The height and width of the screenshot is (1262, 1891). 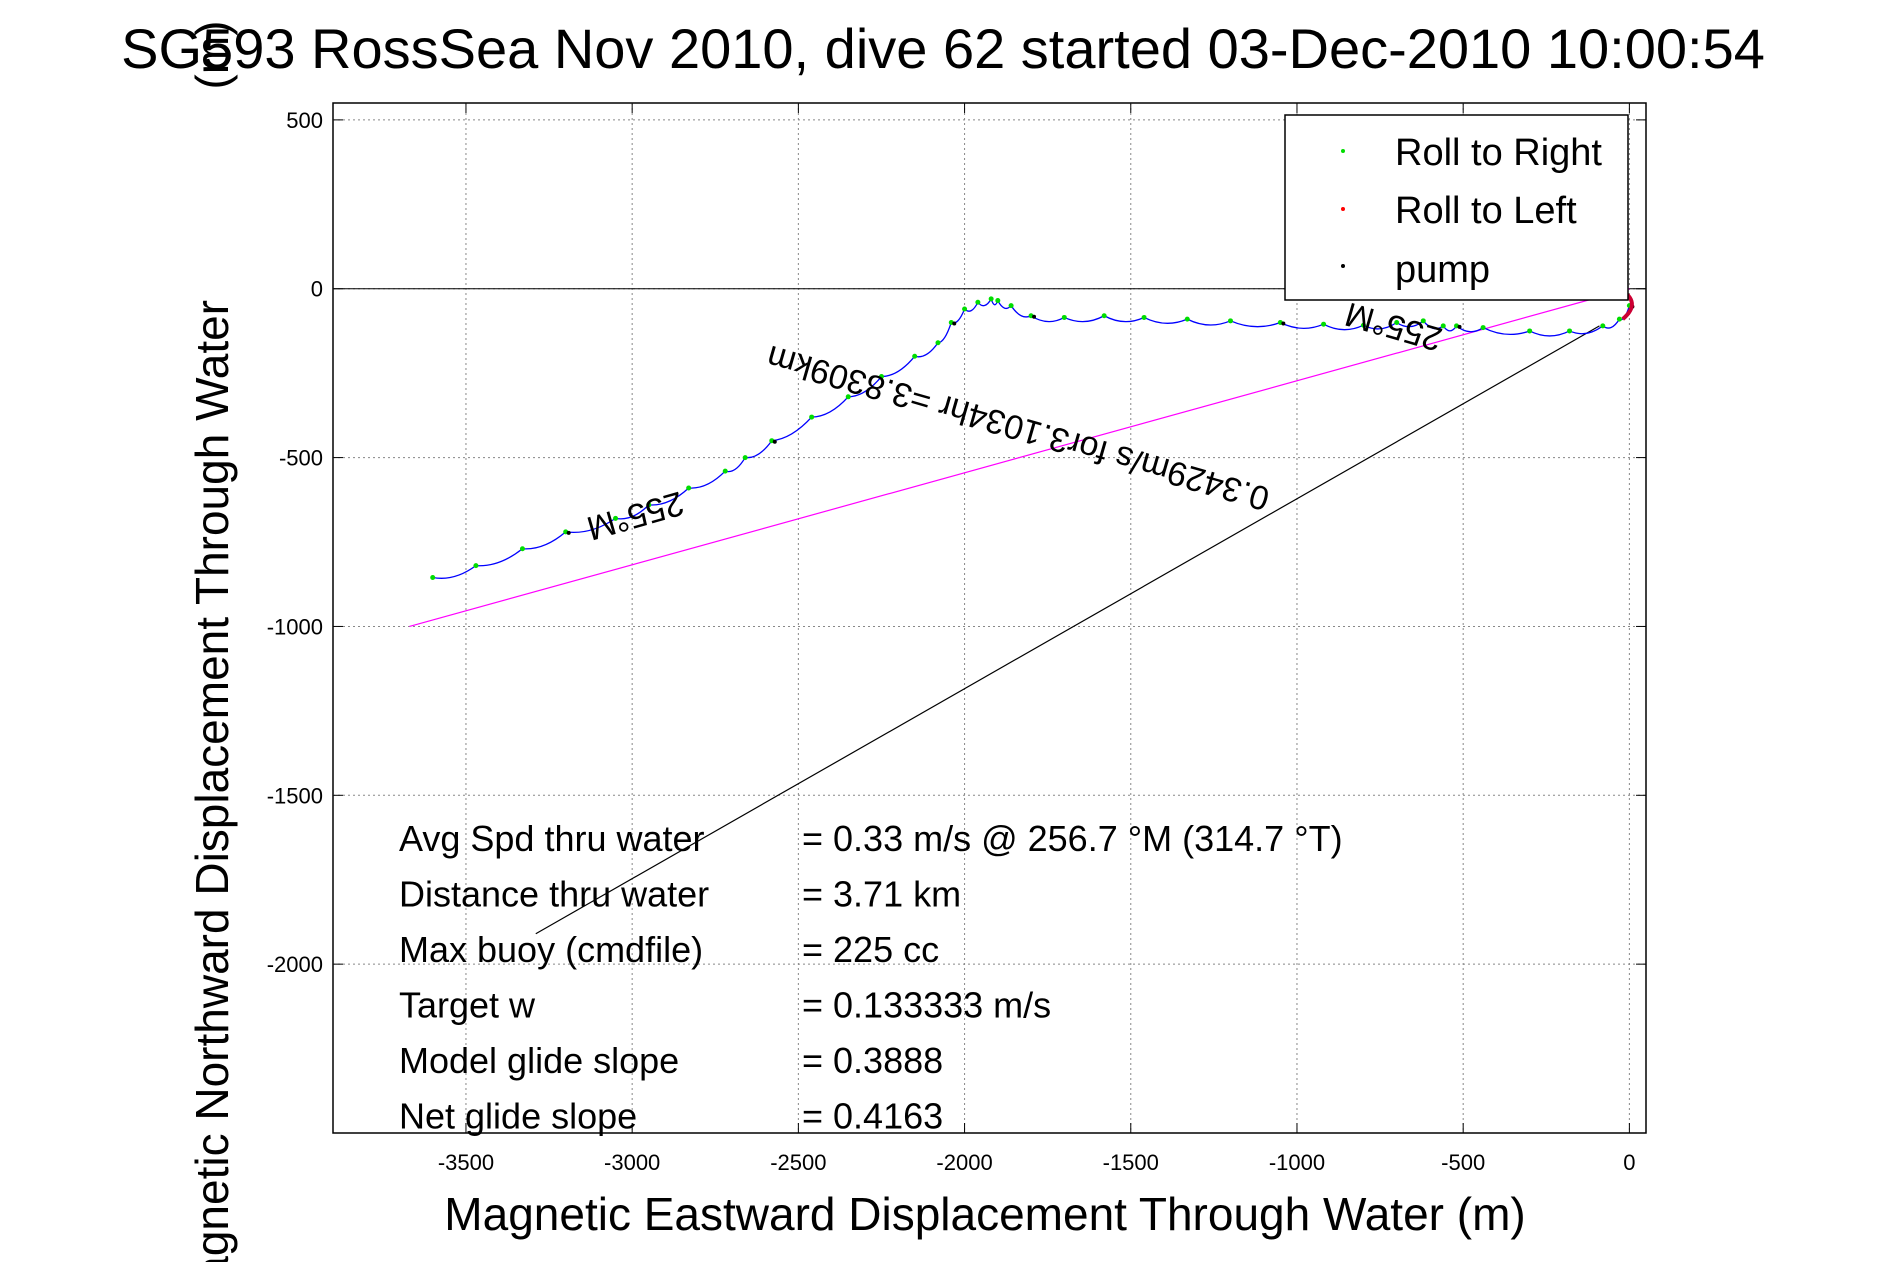 What do you see at coordinates (554, 894) in the screenshot?
I see `stat-label: Distance thru water` at bounding box center [554, 894].